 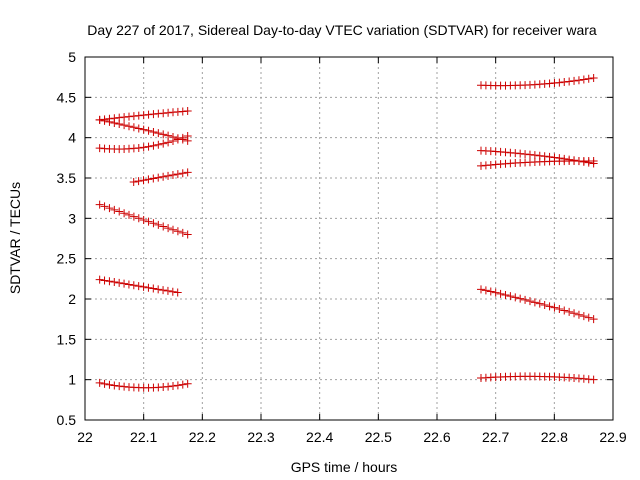 I want to click on y-axis-label: SDTVAR / TECUs, so click(x=15, y=238).